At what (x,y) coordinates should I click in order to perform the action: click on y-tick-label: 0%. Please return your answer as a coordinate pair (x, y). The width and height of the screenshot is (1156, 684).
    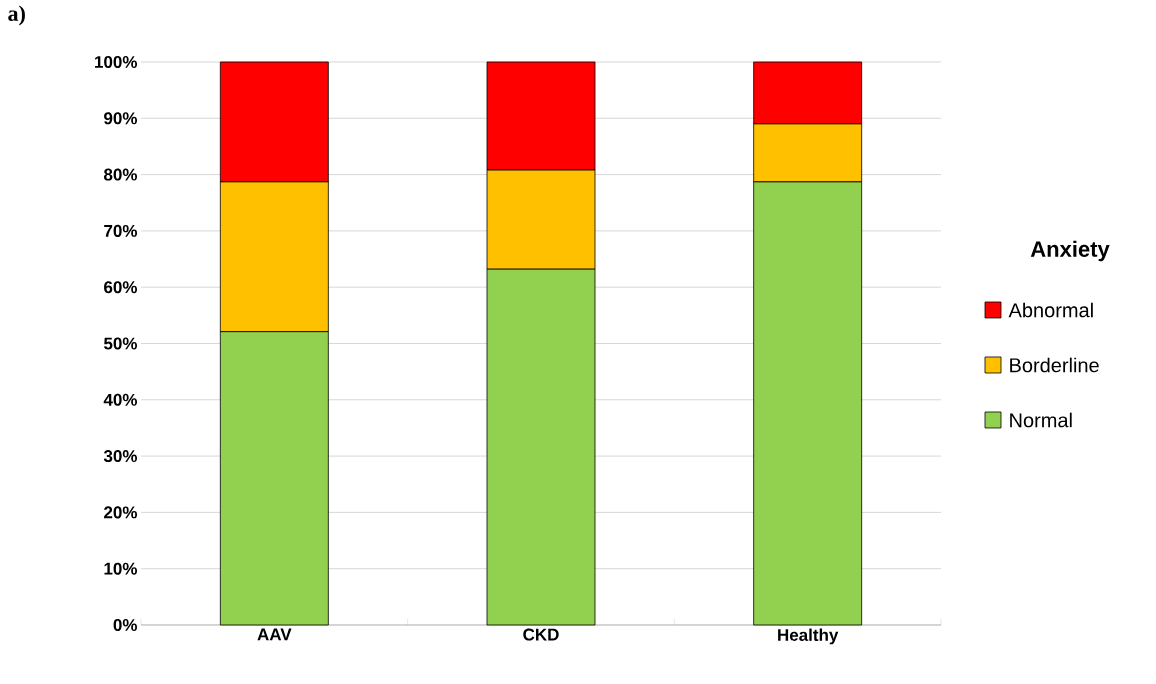
    Looking at the image, I should click on (125, 625).